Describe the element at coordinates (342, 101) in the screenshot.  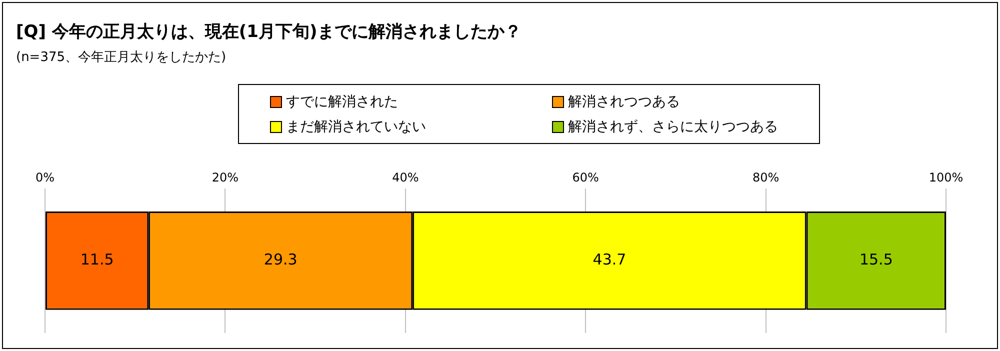
I see `legend-label: すでに解消された` at that location.